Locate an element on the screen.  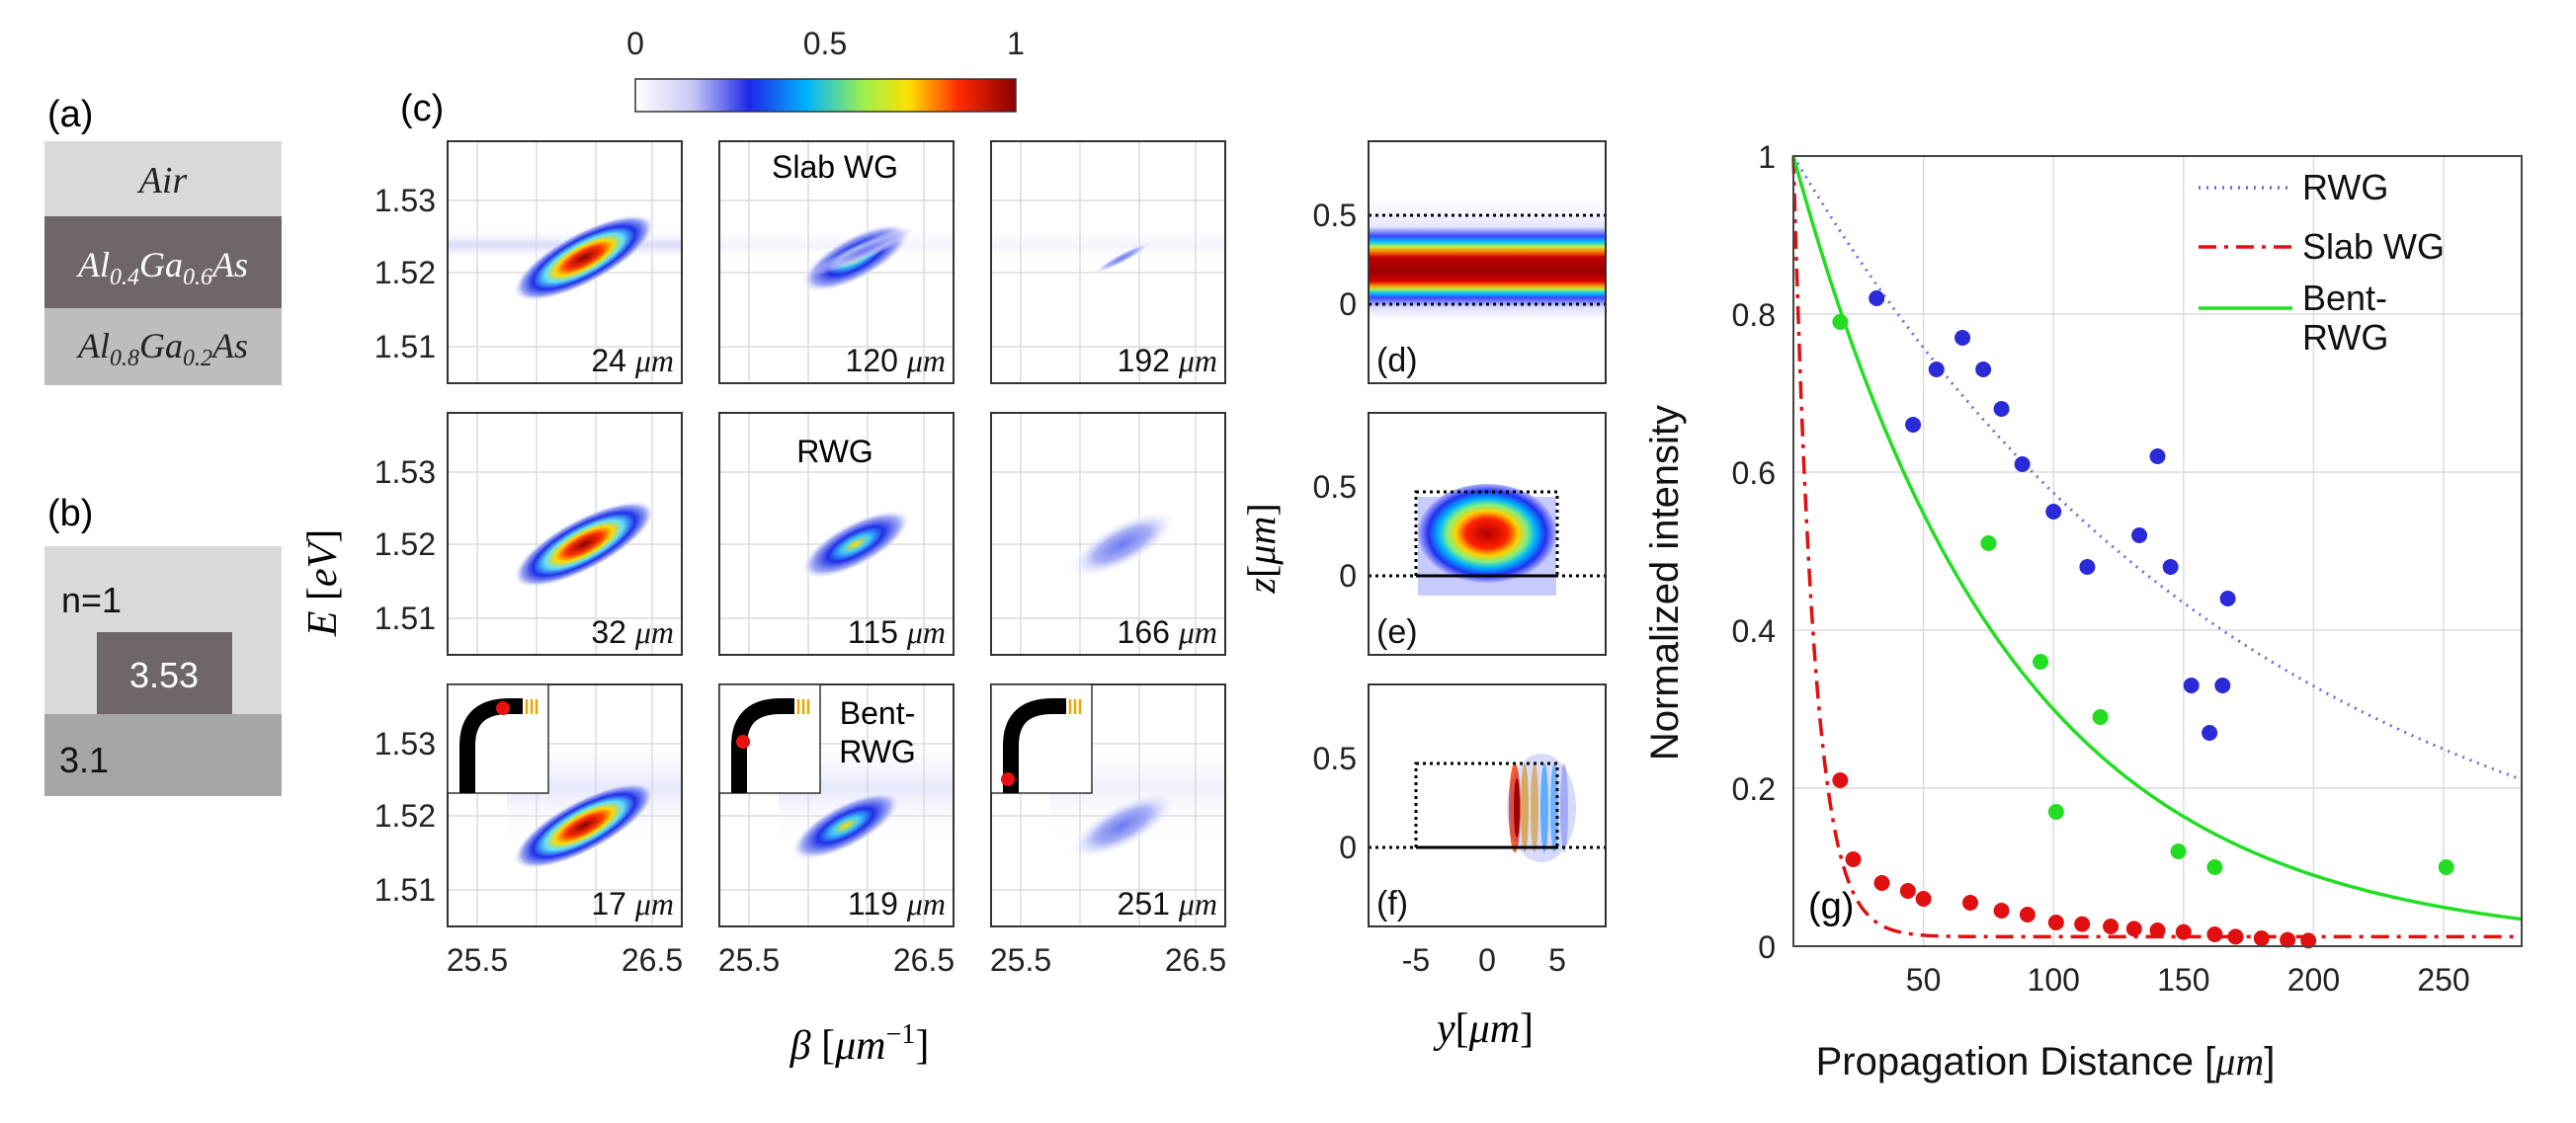
dispersion-ytick: 1.52 is located at coordinates (405, 272).